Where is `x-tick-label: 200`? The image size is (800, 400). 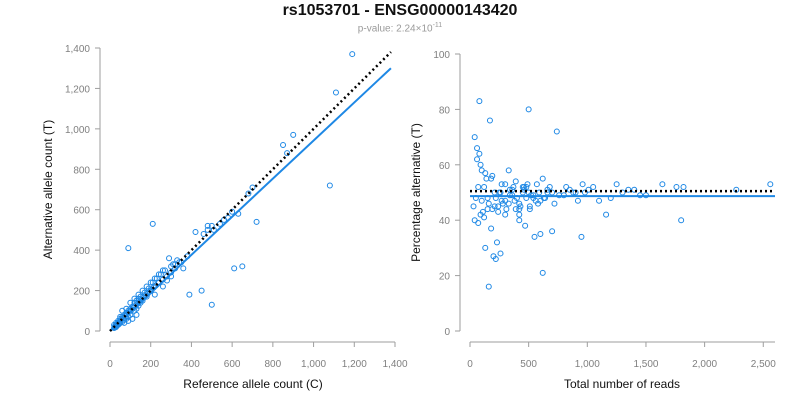 x-tick-label: 200 is located at coordinates (150, 364).